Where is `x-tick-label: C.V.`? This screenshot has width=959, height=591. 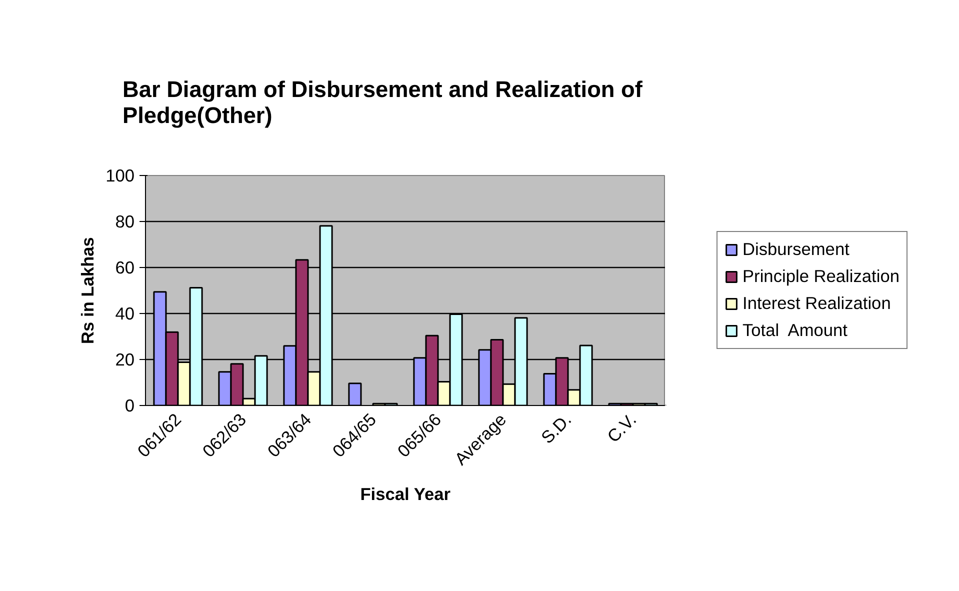 x-tick-label: C.V. is located at coordinates (621, 427).